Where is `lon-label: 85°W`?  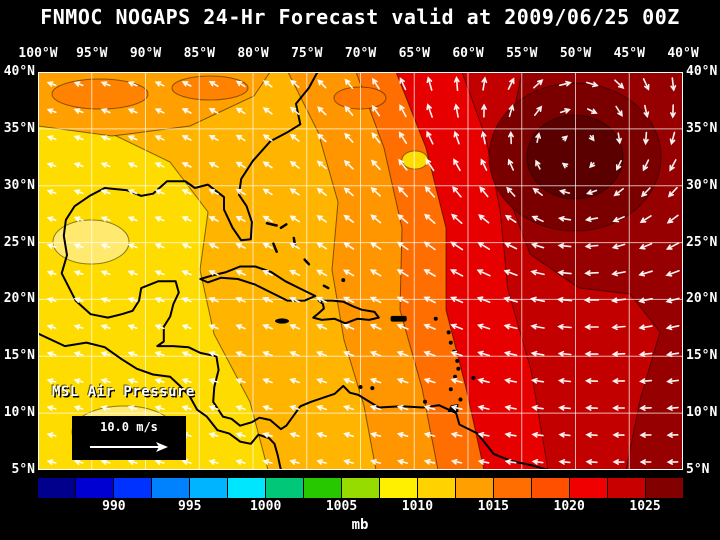 lon-label: 85°W is located at coordinates (199, 53).